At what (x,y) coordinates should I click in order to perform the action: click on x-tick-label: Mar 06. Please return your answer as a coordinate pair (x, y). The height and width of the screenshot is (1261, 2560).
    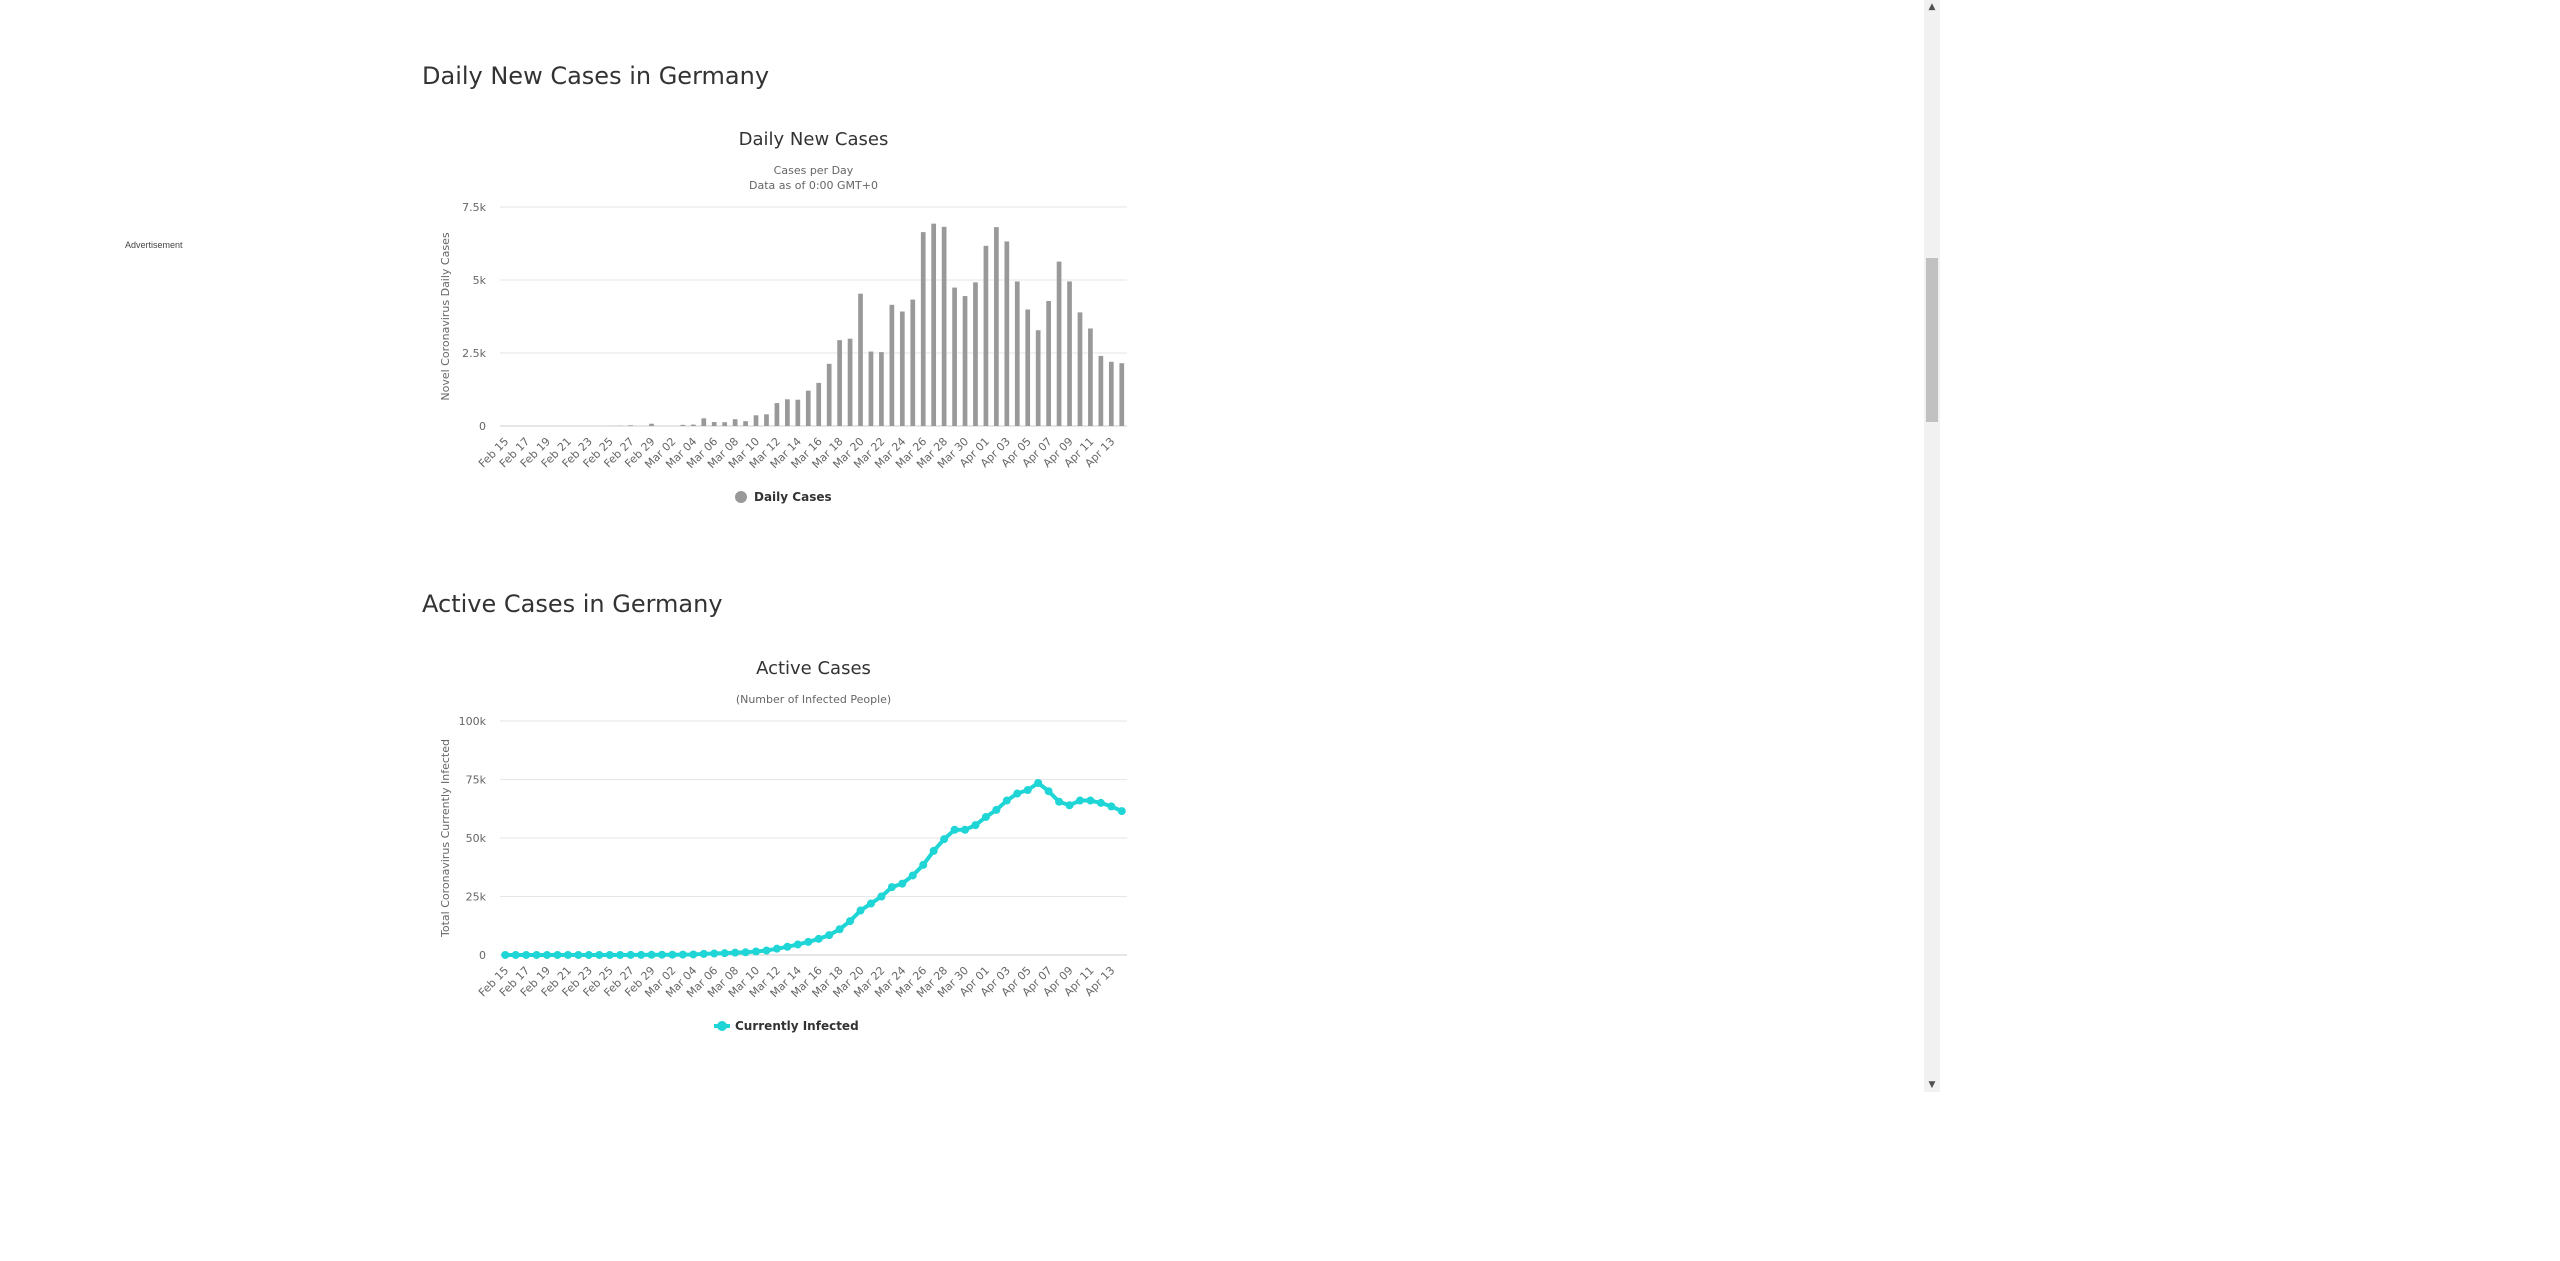
    Looking at the image, I should click on (702, 982).